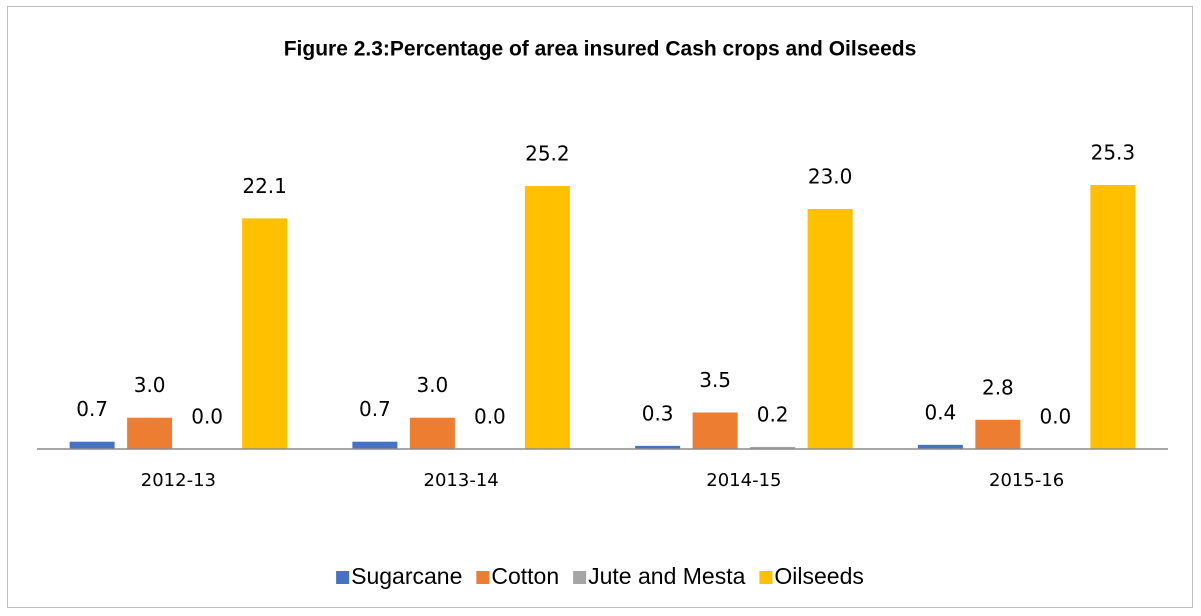 This screenshot has width=1201, height=616. What do you see at coordinates (940, 412) in the screenshot?
I see `data-label: 0.4` at bounding box center [940, 412].